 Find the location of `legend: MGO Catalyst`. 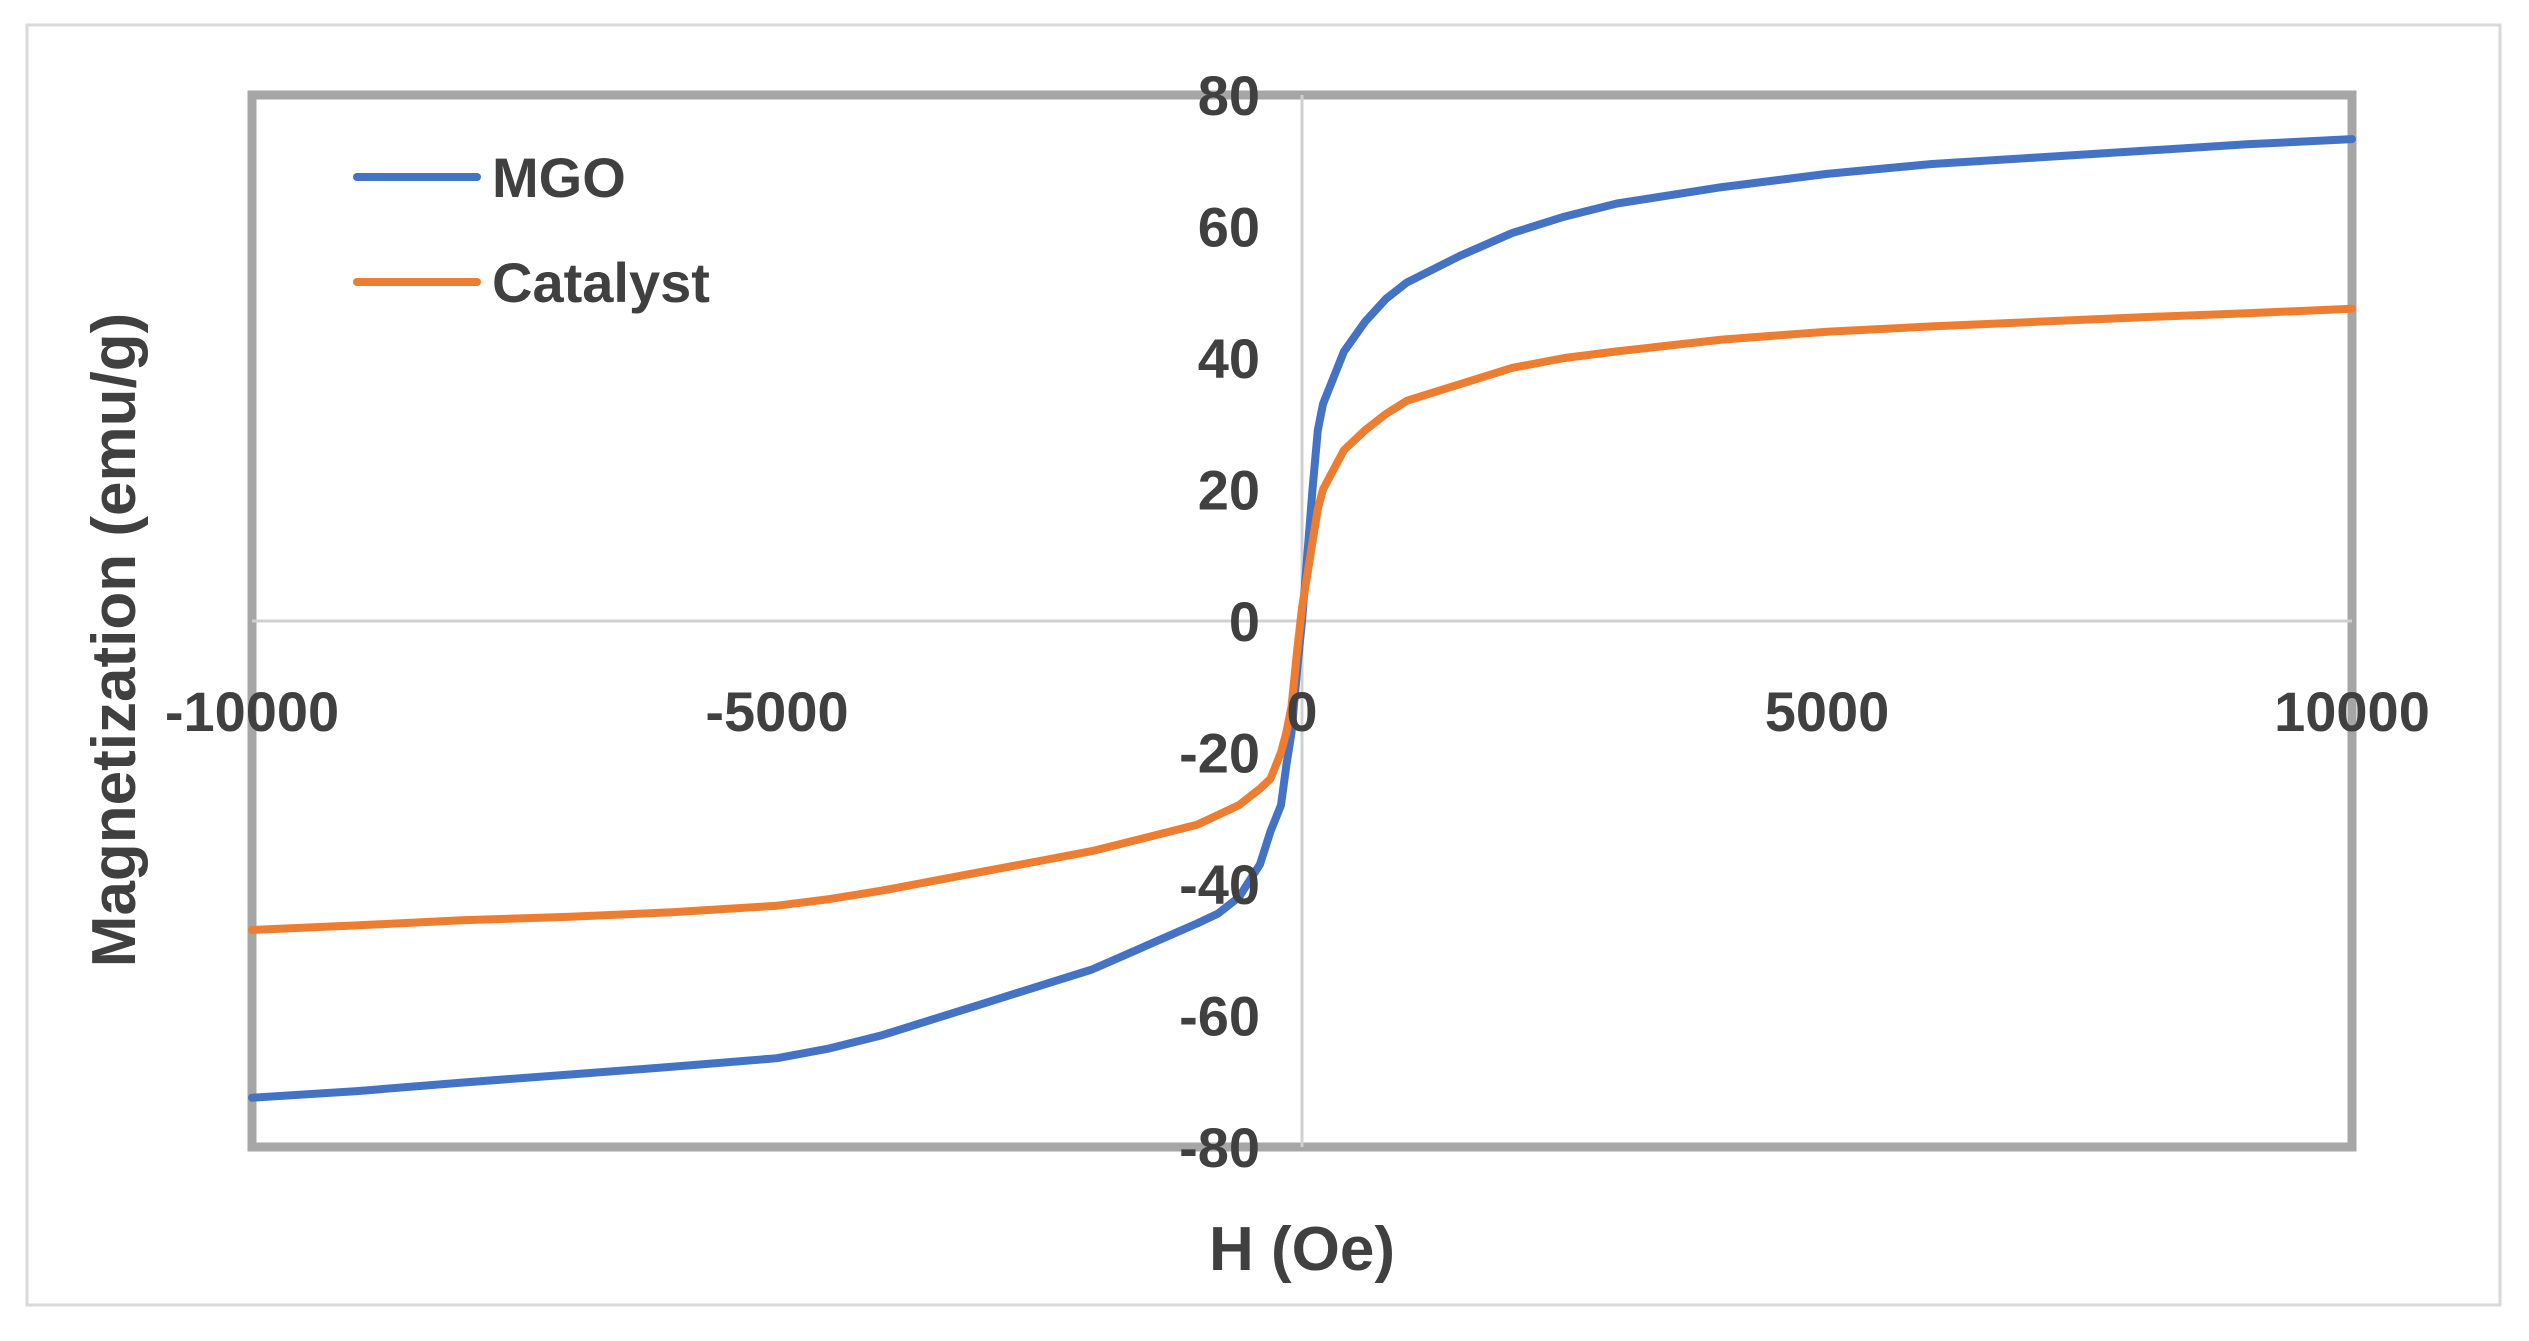

legend: MGO Catalyst is located at coordinates (531, 230).